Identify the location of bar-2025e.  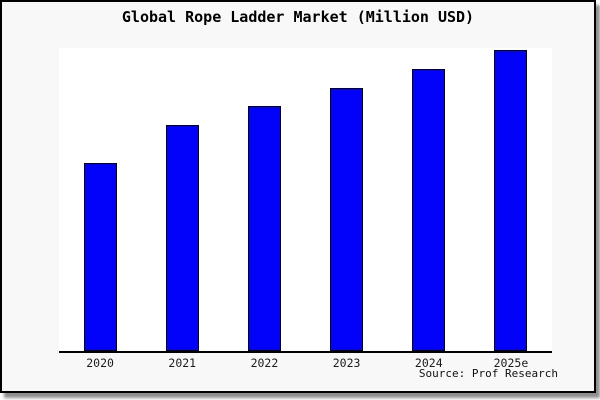
(511, 200).